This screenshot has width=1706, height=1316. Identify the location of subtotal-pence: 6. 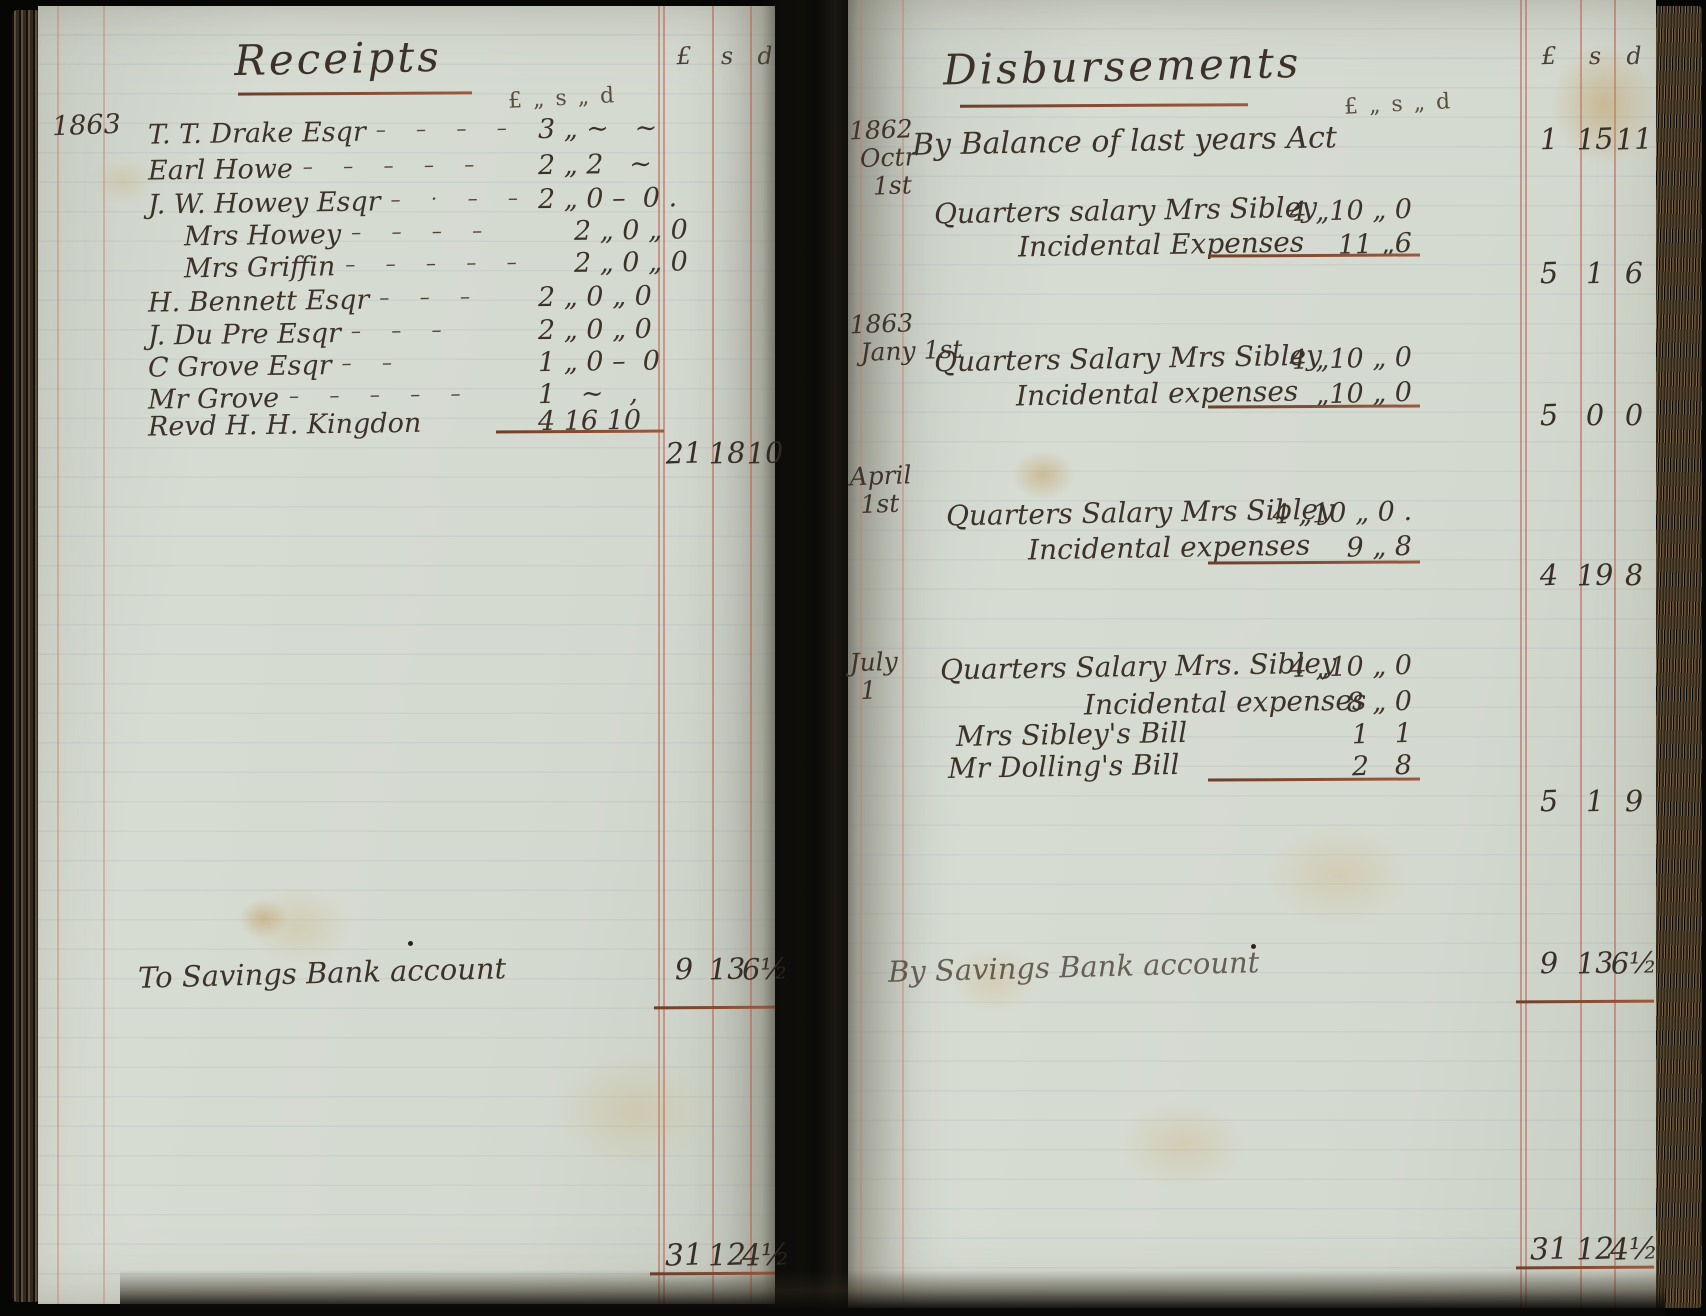
(1634, 273).